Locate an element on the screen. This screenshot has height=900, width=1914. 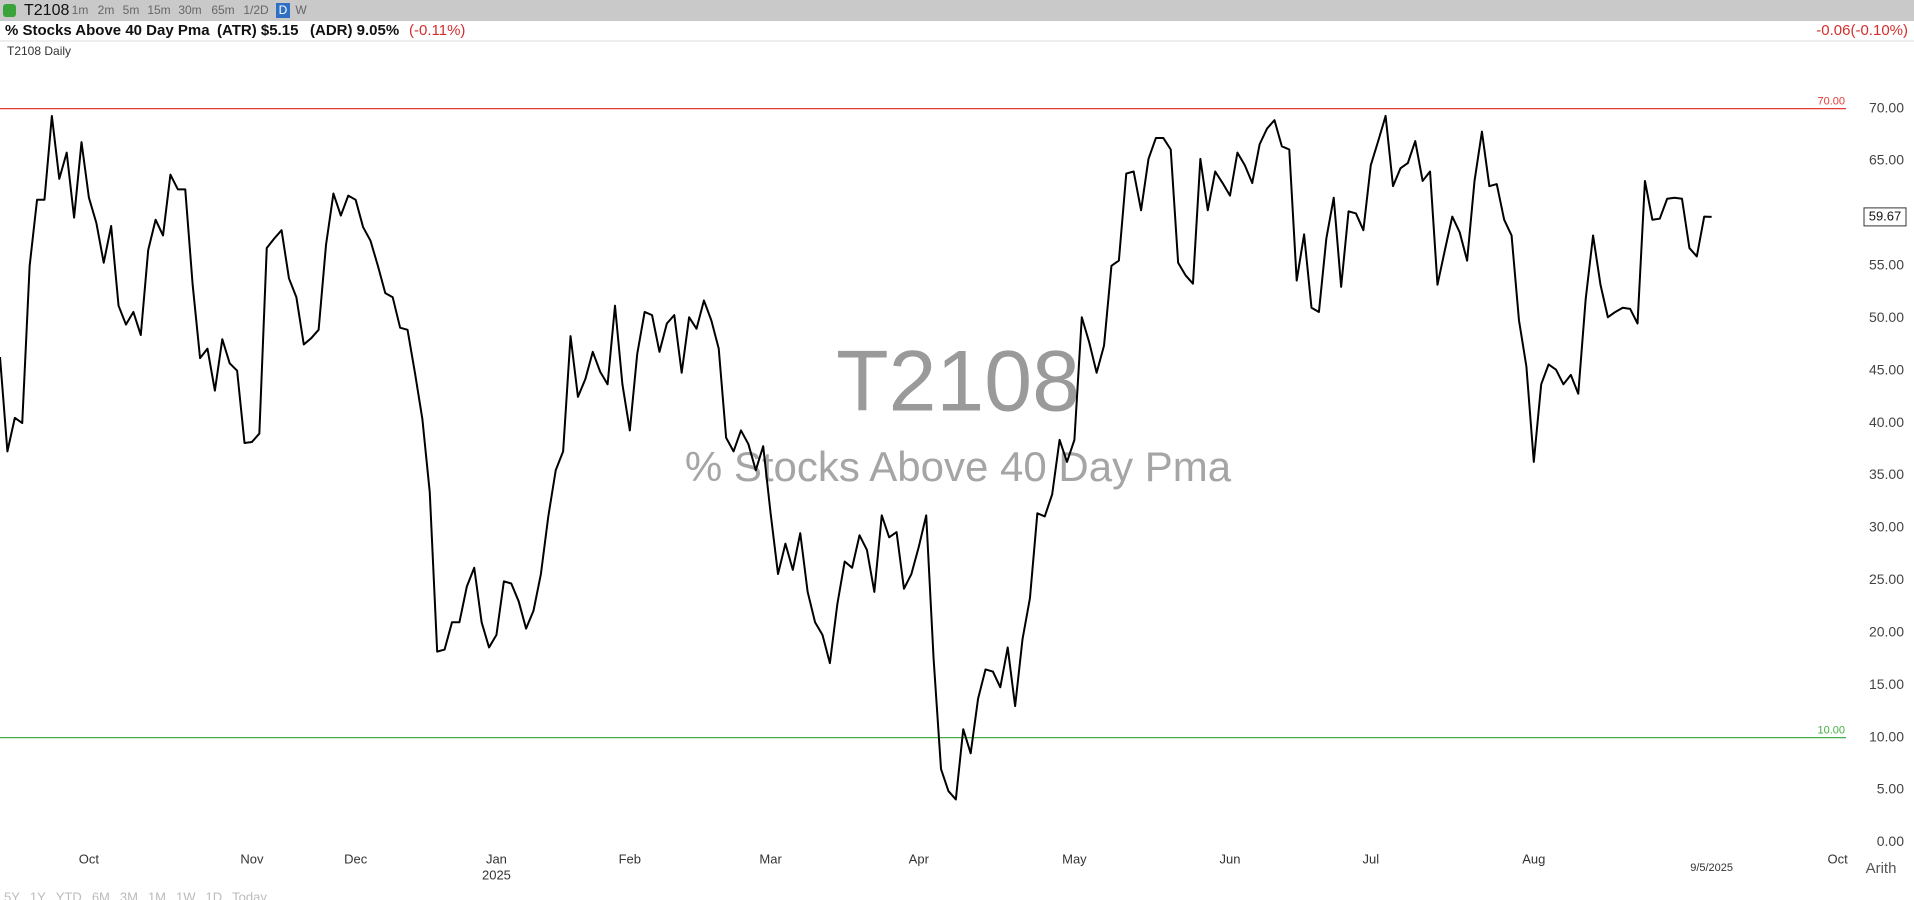
x-tick-label: Nov is located at coordinates (252, 858).